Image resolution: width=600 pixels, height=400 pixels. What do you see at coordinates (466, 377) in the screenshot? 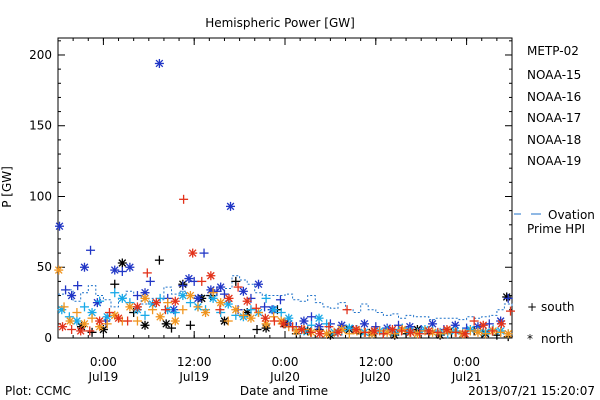
I see `x-tick-date: Jul21` at bounding box center [466, 377].